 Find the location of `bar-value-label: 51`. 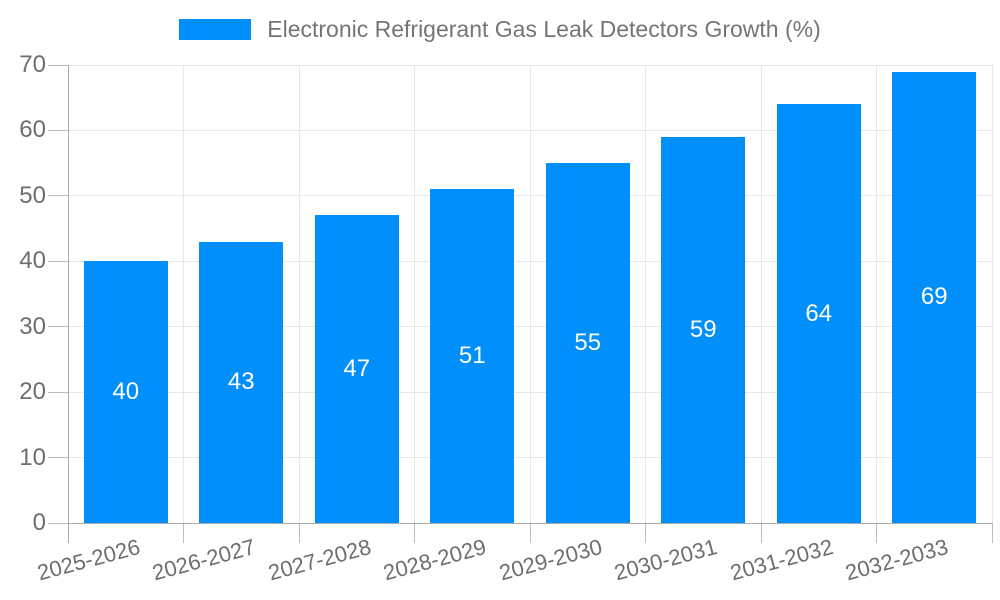

bar-value-label: 51 is located at coordinates (472, 356).